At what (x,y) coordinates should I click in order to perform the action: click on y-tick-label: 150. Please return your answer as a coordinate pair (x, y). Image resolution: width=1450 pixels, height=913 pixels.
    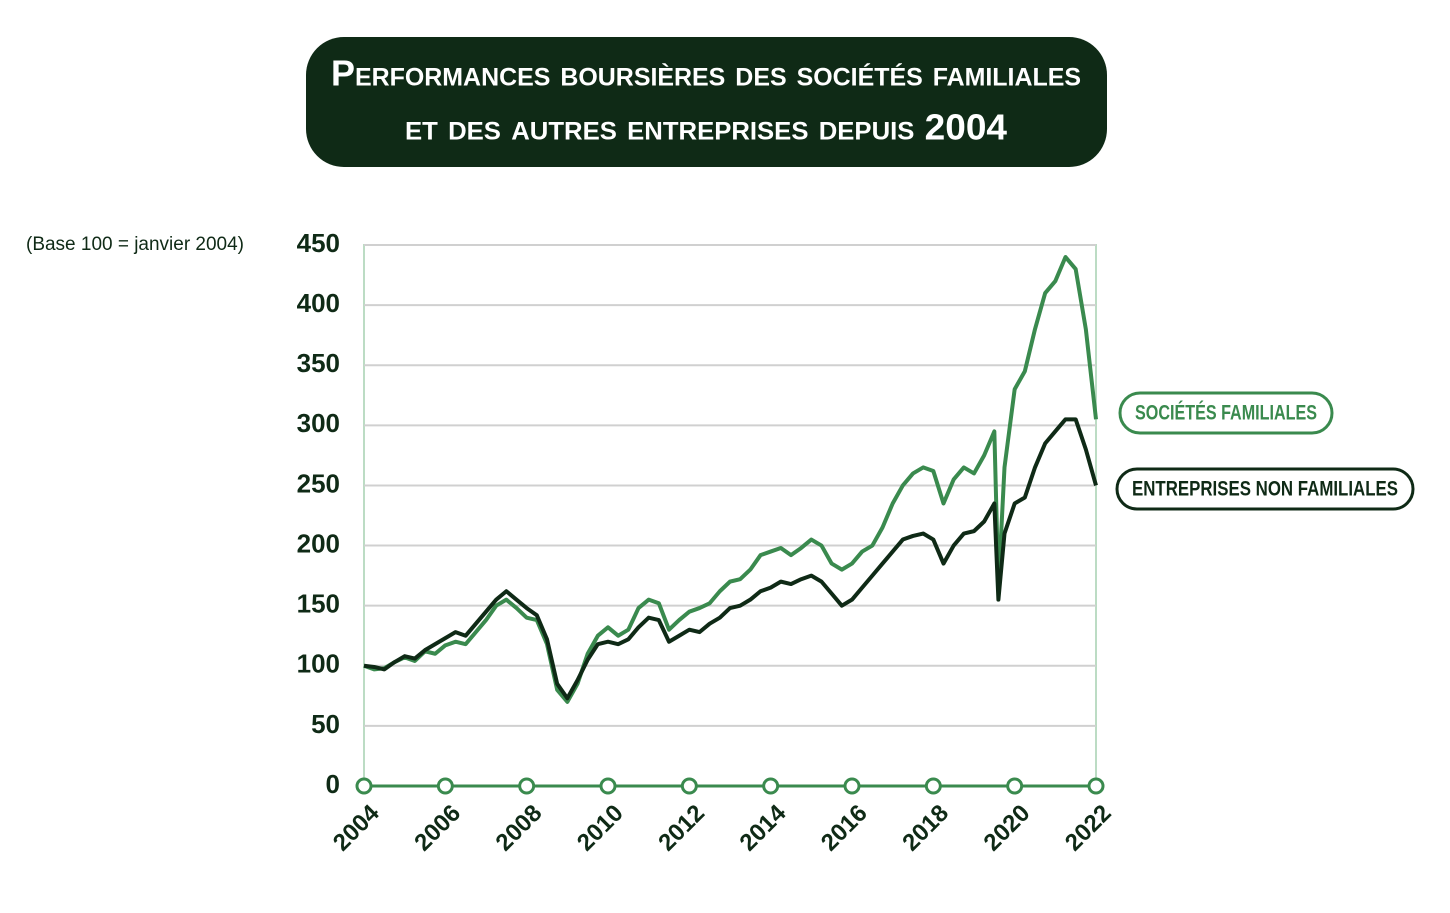
    Looking at the image, I should click on (318, 604).